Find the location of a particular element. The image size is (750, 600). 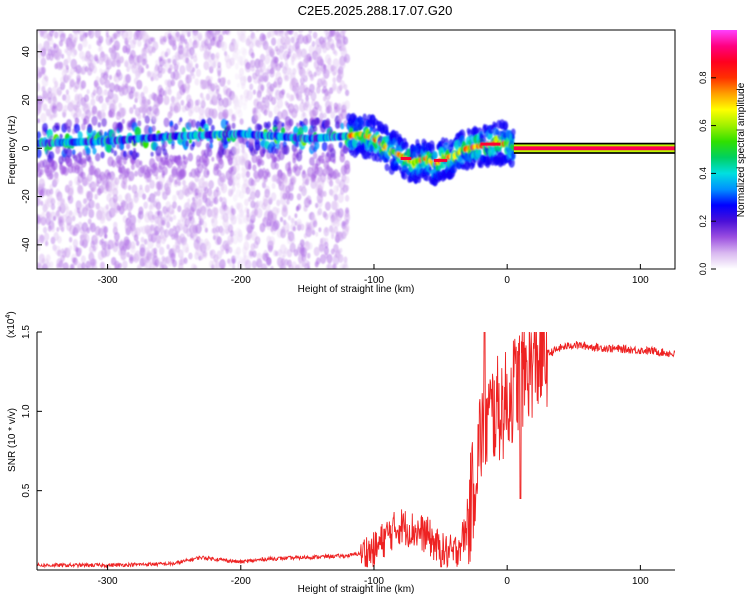

band-core is located at coordinates (594, 148).